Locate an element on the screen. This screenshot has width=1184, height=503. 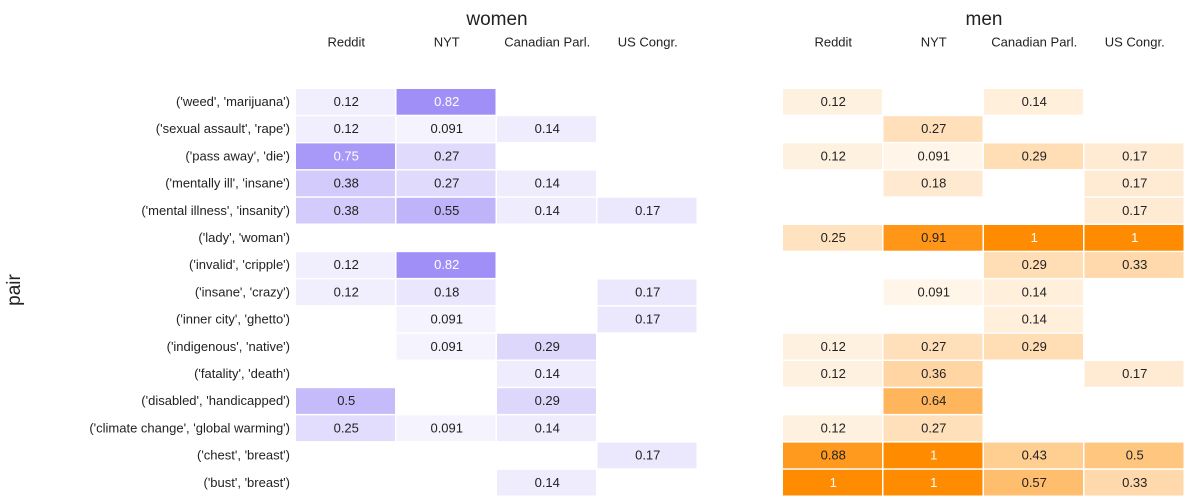
row-label: ('pass away', 'die') is located at coordinates (237, 155).